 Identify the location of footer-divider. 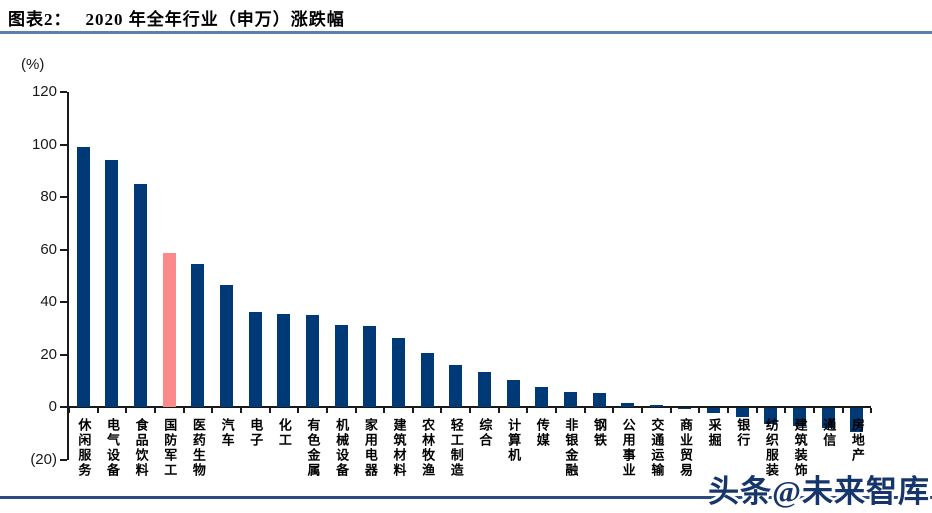
(466, 497).